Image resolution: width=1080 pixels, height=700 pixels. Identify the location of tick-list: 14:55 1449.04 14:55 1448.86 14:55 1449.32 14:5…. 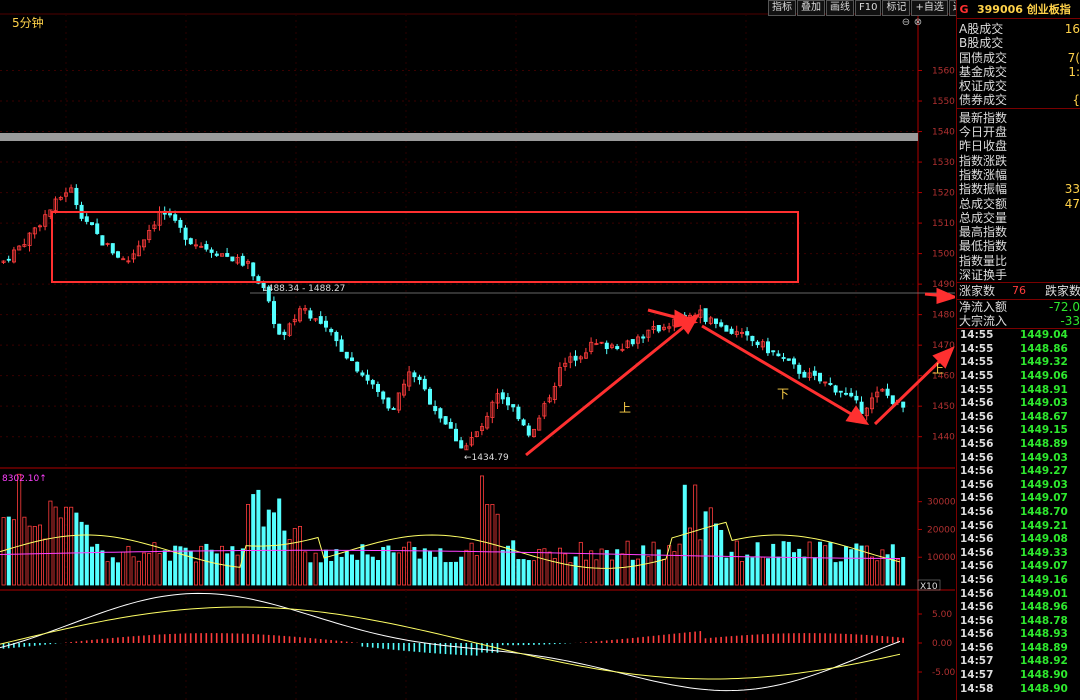
(1018, 512).